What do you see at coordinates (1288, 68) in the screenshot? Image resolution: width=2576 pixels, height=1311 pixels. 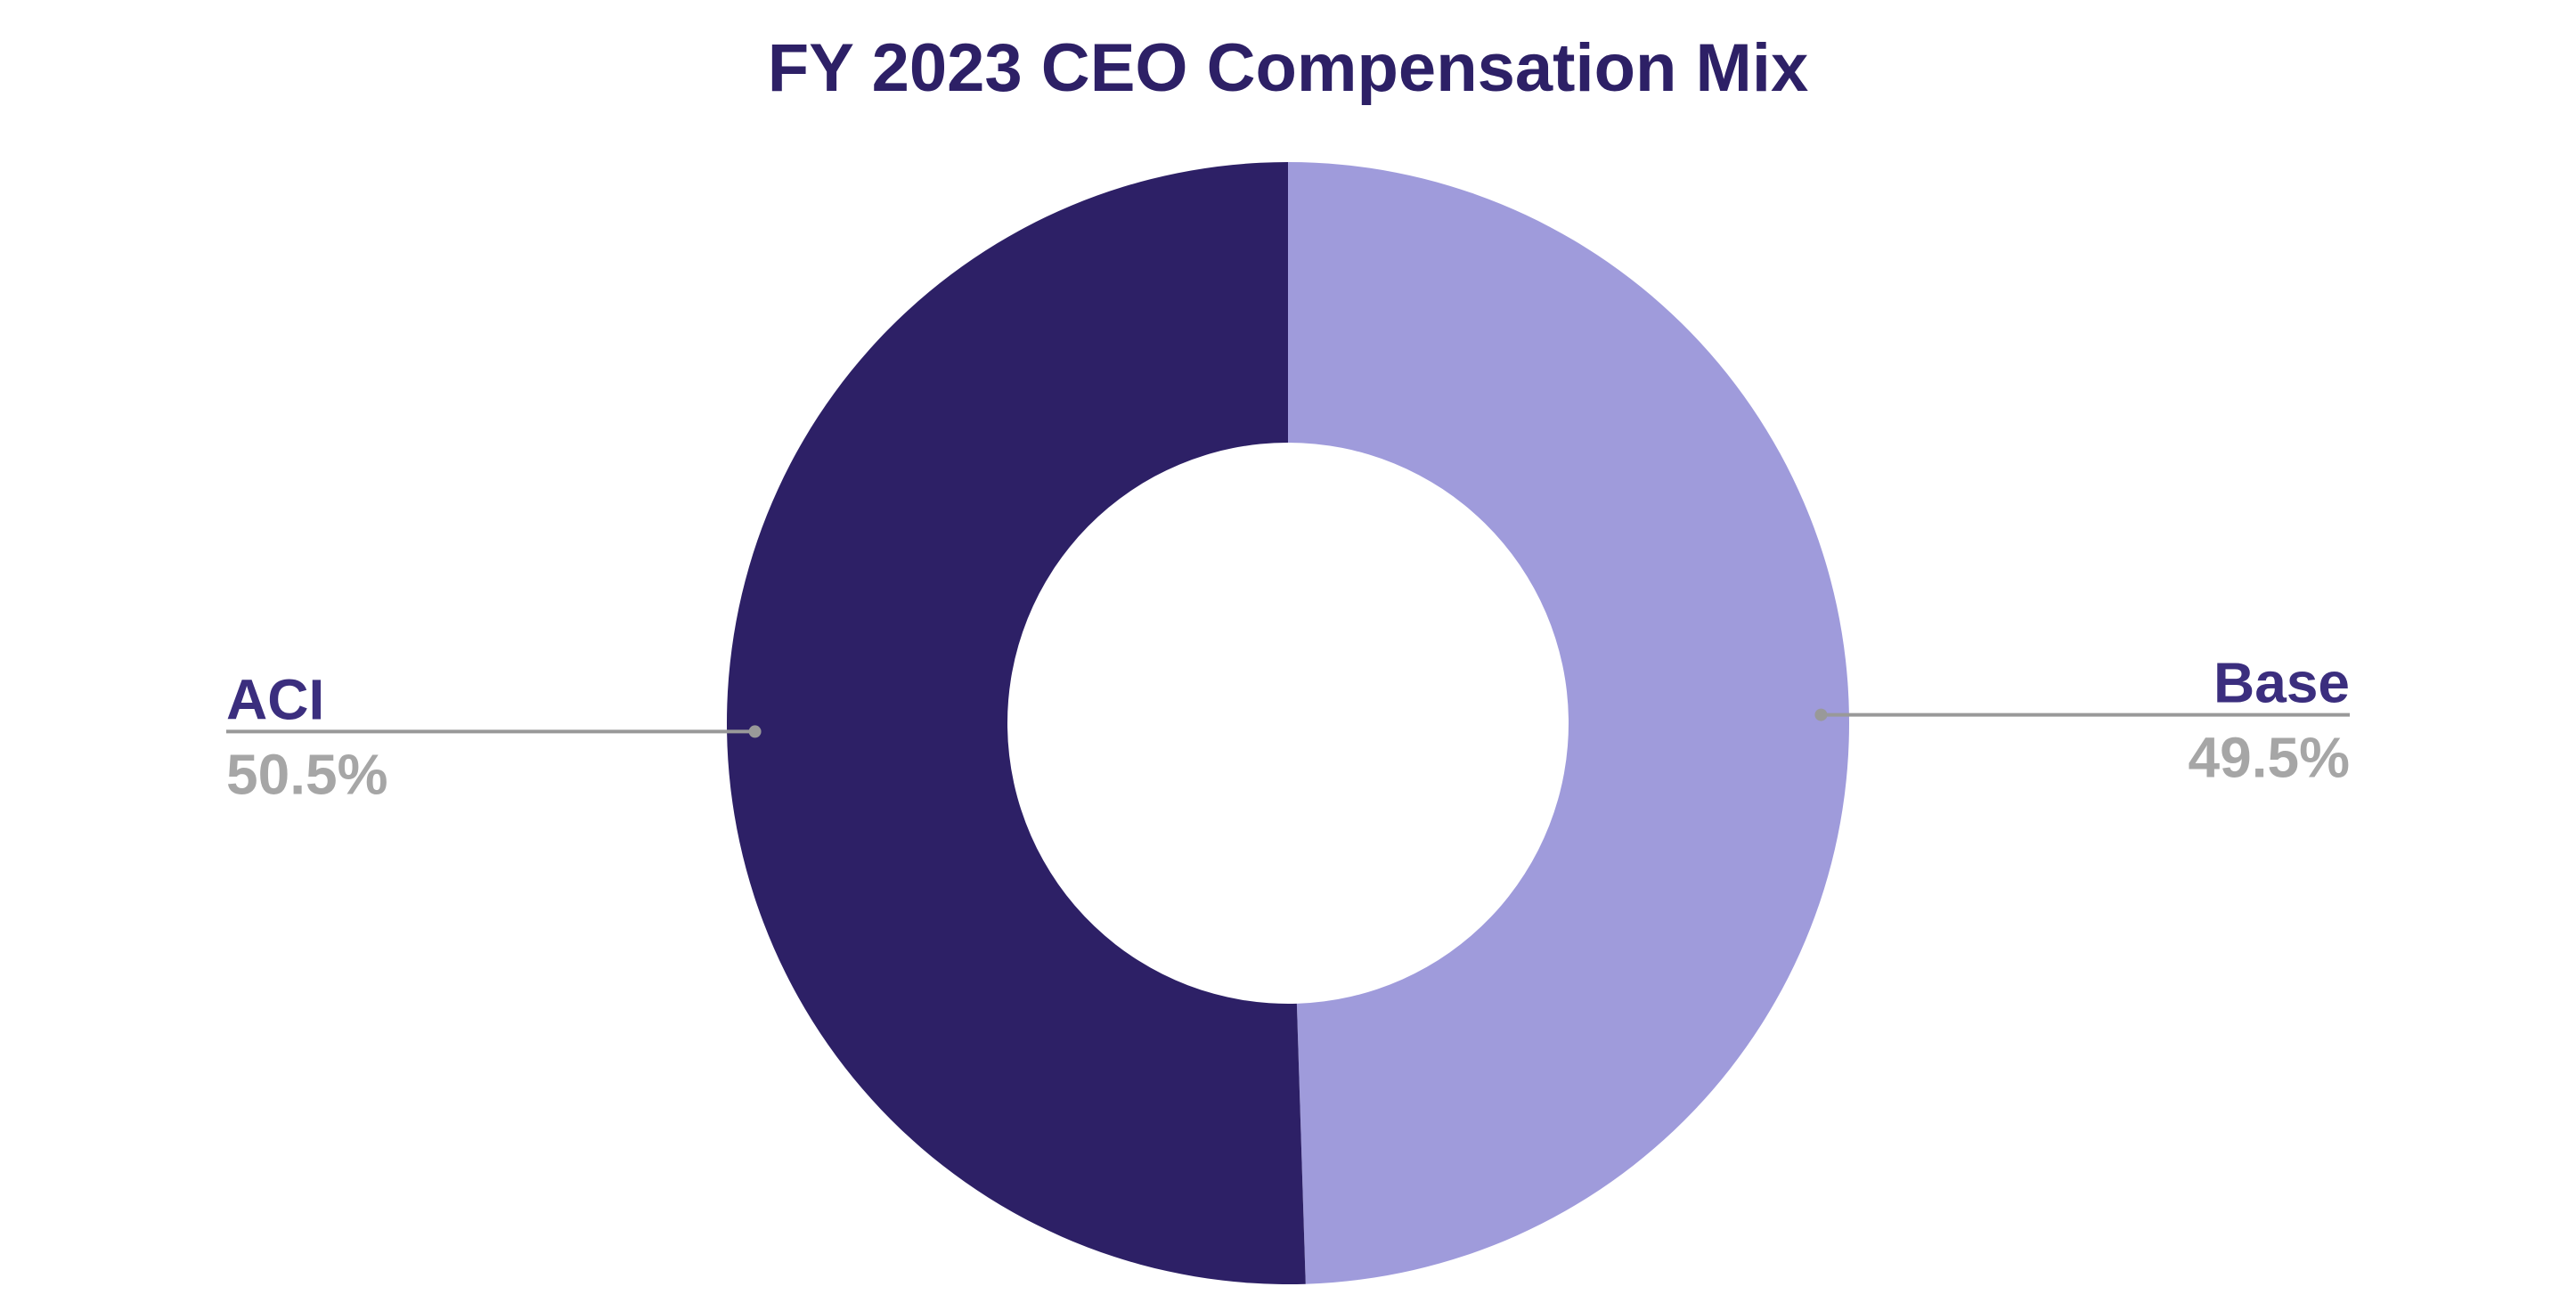 I see `chart-title: FY 2023 CEO Compensation Mix` at bounding box center [1288, 68].